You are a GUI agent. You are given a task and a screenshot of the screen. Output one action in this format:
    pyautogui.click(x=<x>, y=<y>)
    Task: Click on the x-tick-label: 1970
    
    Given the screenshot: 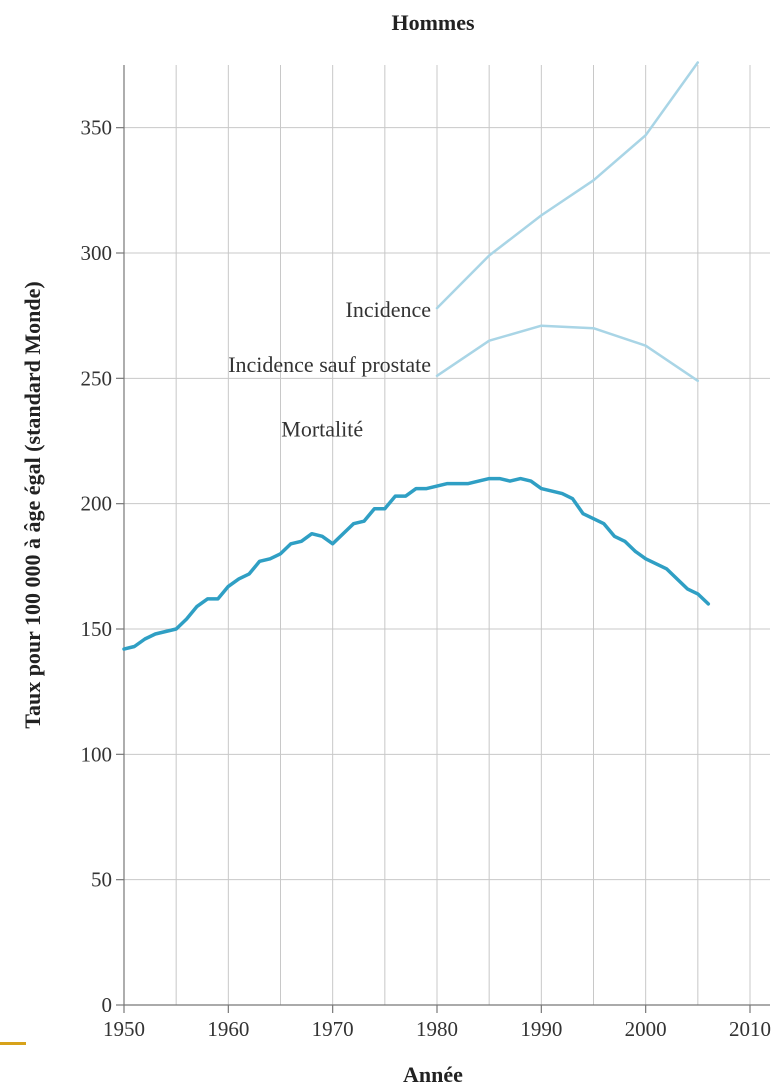 What is the action you would take?
    pyautogui.click(x=333, y=1029)
    